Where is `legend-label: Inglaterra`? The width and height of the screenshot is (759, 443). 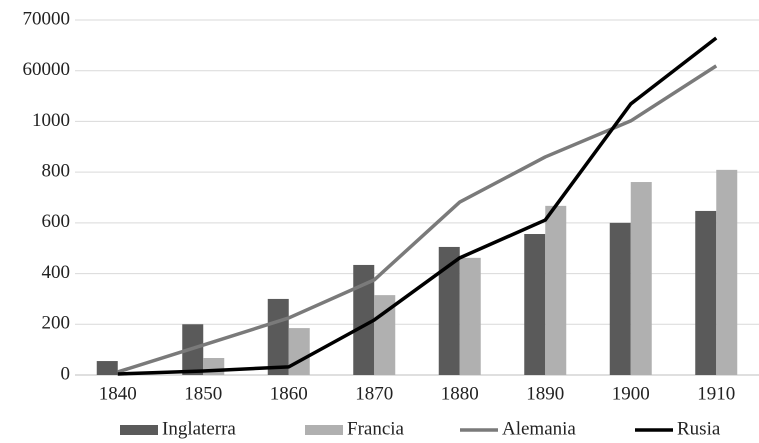
legend-label: Inglaterra is located at coordinates (199, 428).